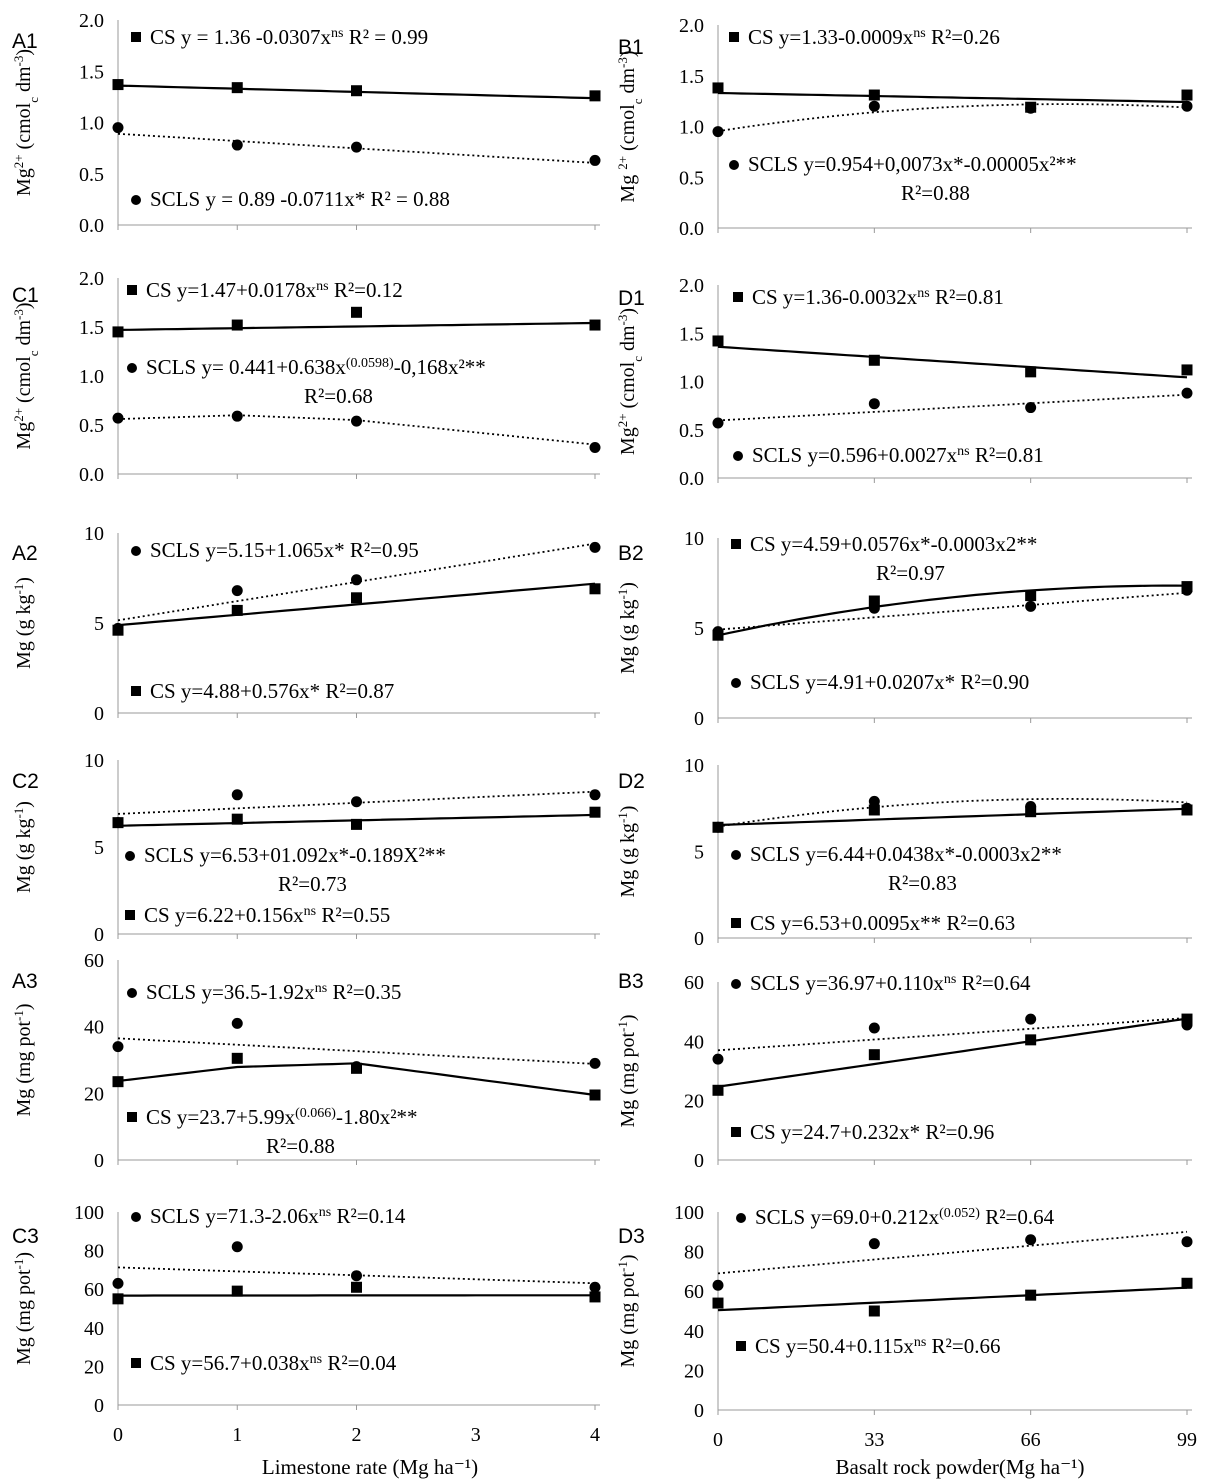 The image size is (1221, 1481). I want to click on equation-cs: CS y = 1.36 -0.0307xns R² = 0.99, so click(289, 37).